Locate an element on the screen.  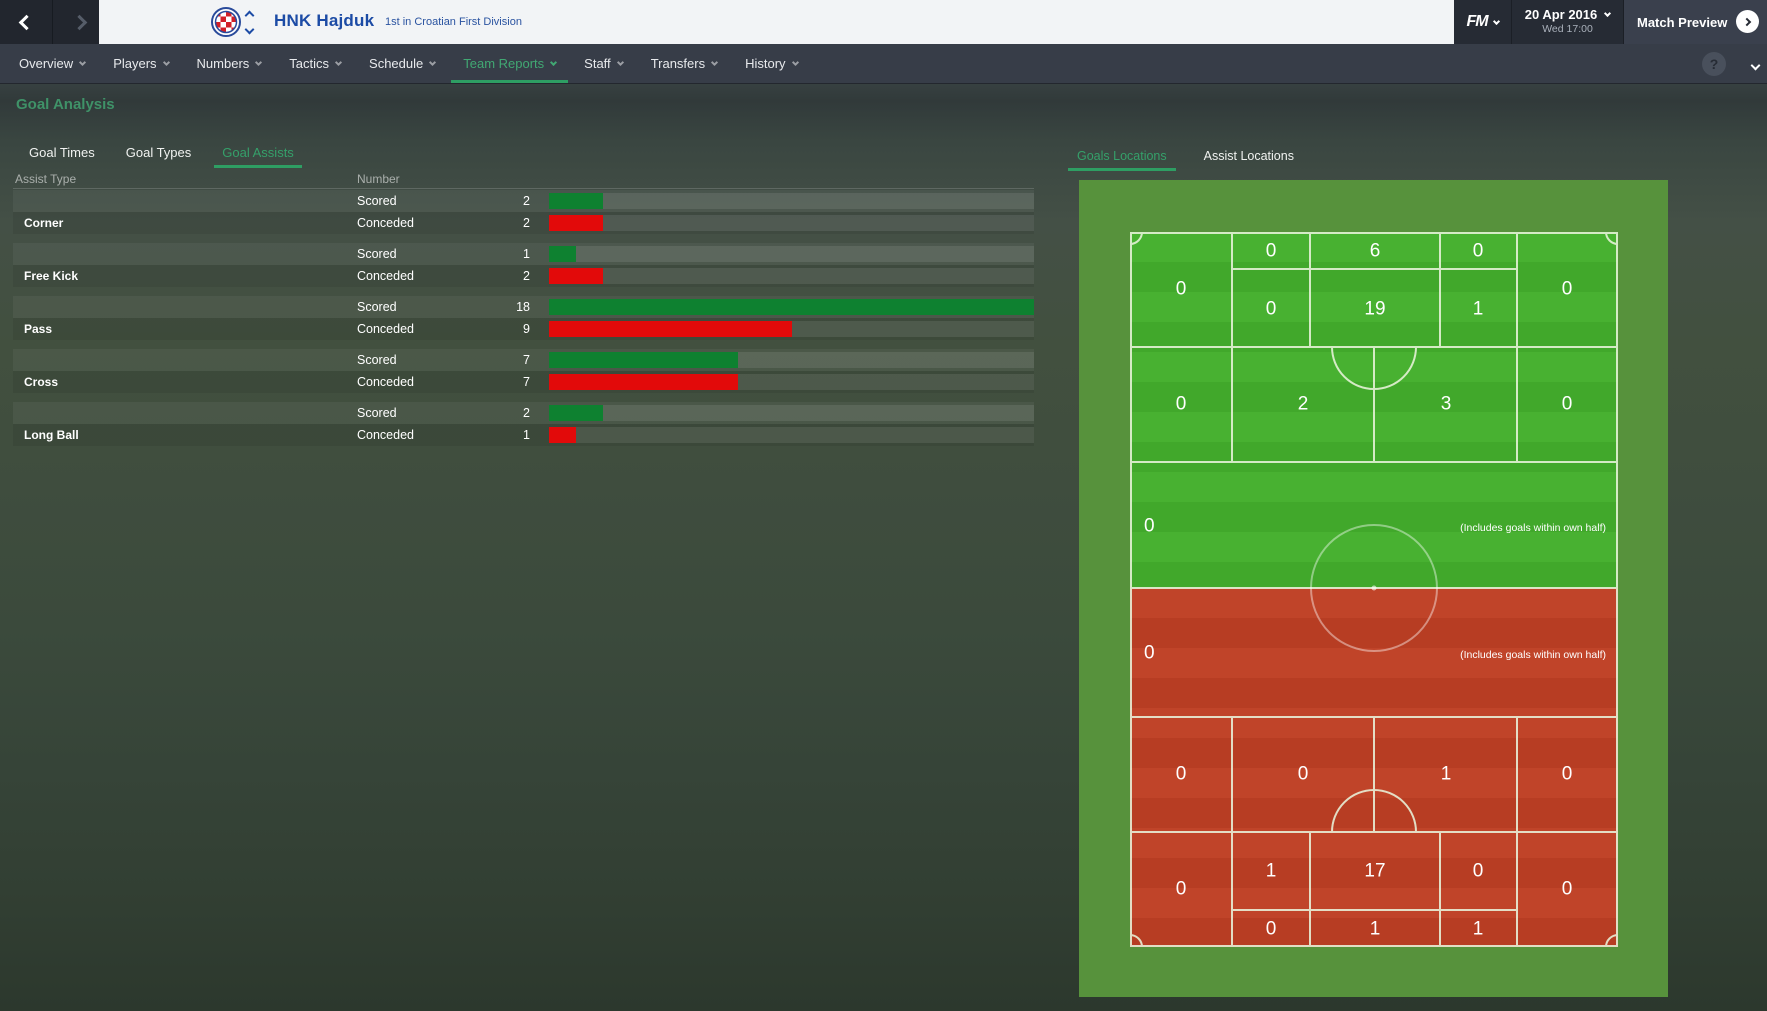
assist-row-conceded: Cross Conceded 7 is located at coordinates (523, 382).